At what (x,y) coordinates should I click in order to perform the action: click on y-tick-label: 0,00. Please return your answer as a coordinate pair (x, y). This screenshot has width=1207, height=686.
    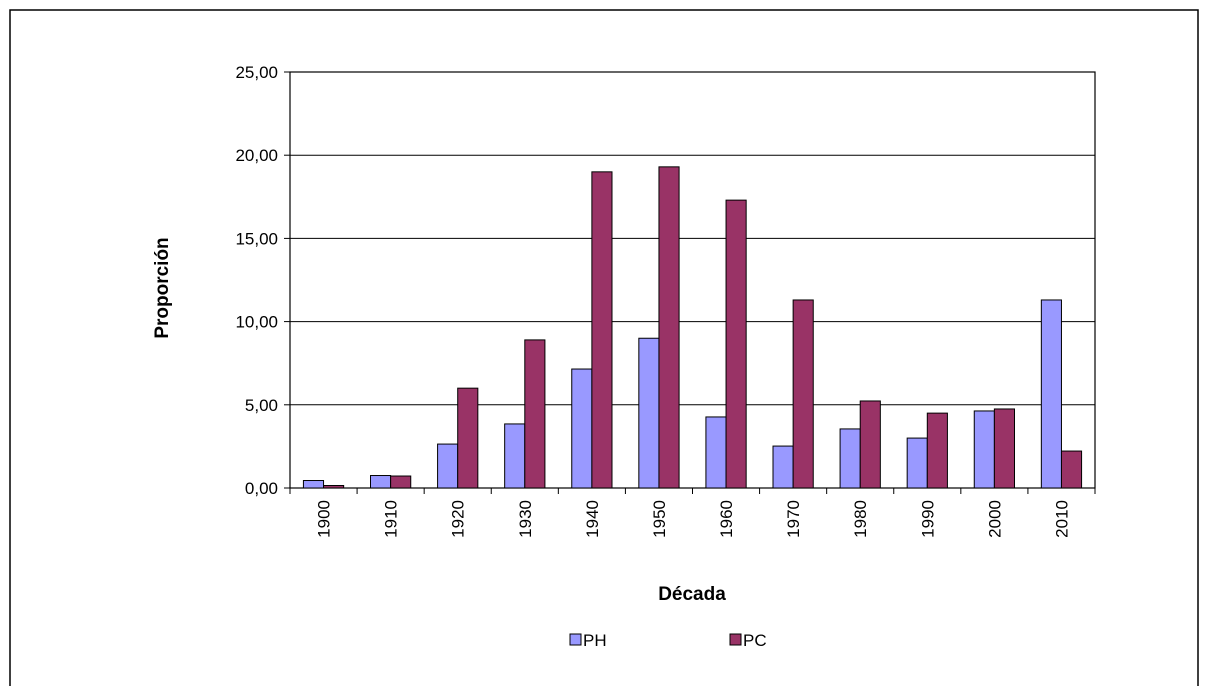
    Looking at the image, I should click on (261, 488).